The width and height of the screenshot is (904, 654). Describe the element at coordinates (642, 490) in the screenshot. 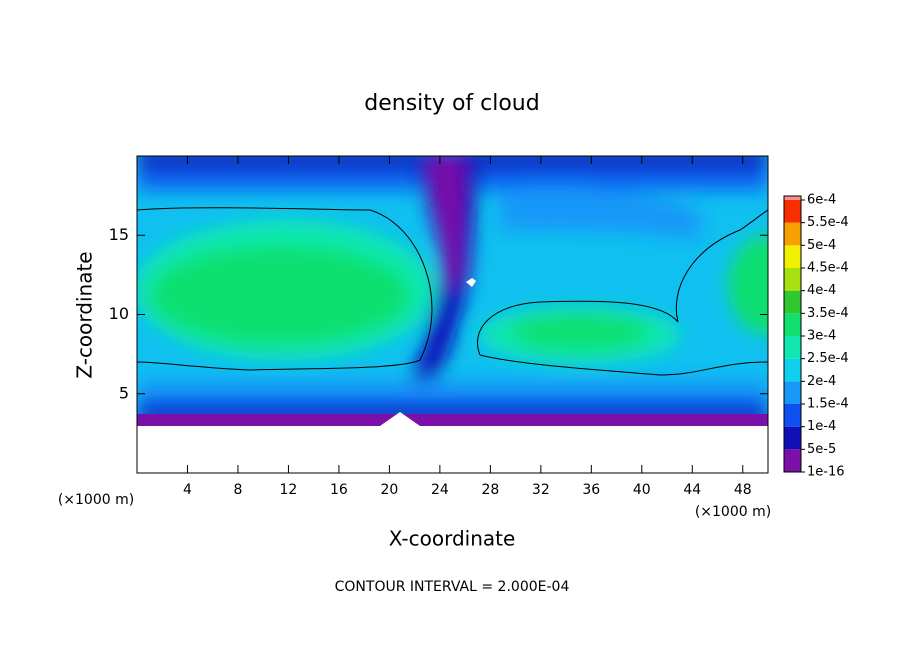

I see `x-tick-label: 40` at that location.